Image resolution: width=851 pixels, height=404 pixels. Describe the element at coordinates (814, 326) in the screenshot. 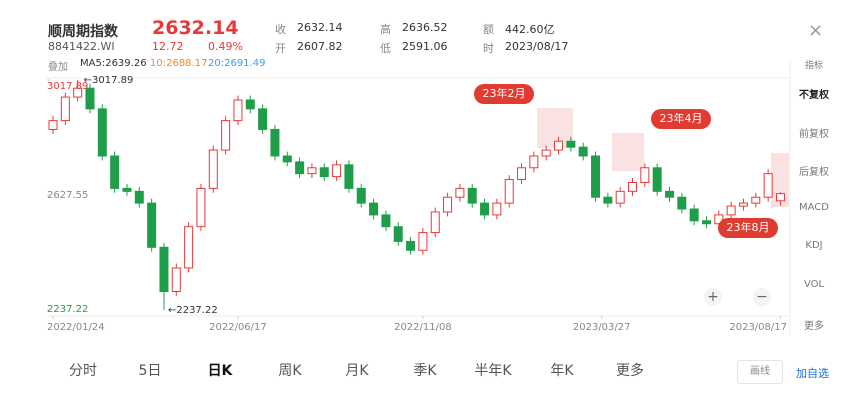

I see `sidebar-item: 更多` at that location.